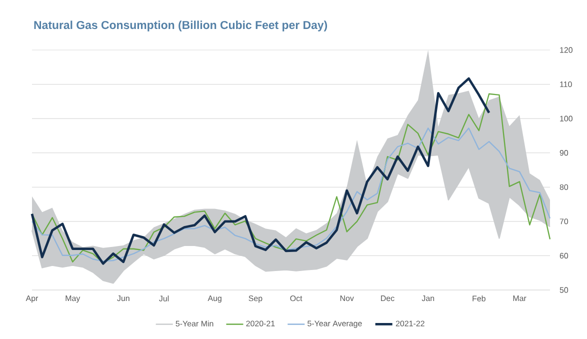 Image resolution: width=587 pixels, height=339 pixels. What do you see at coordinates (181, 26) in the screenshot?
I see `chart-title: Natural Gas Consumption (Billion Cubic Feet per Day)` at bounding box center [181, 26].